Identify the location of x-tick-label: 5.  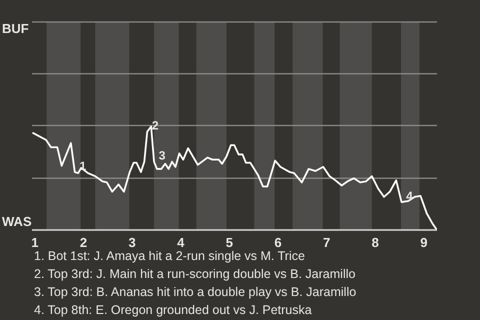
(230, 242).